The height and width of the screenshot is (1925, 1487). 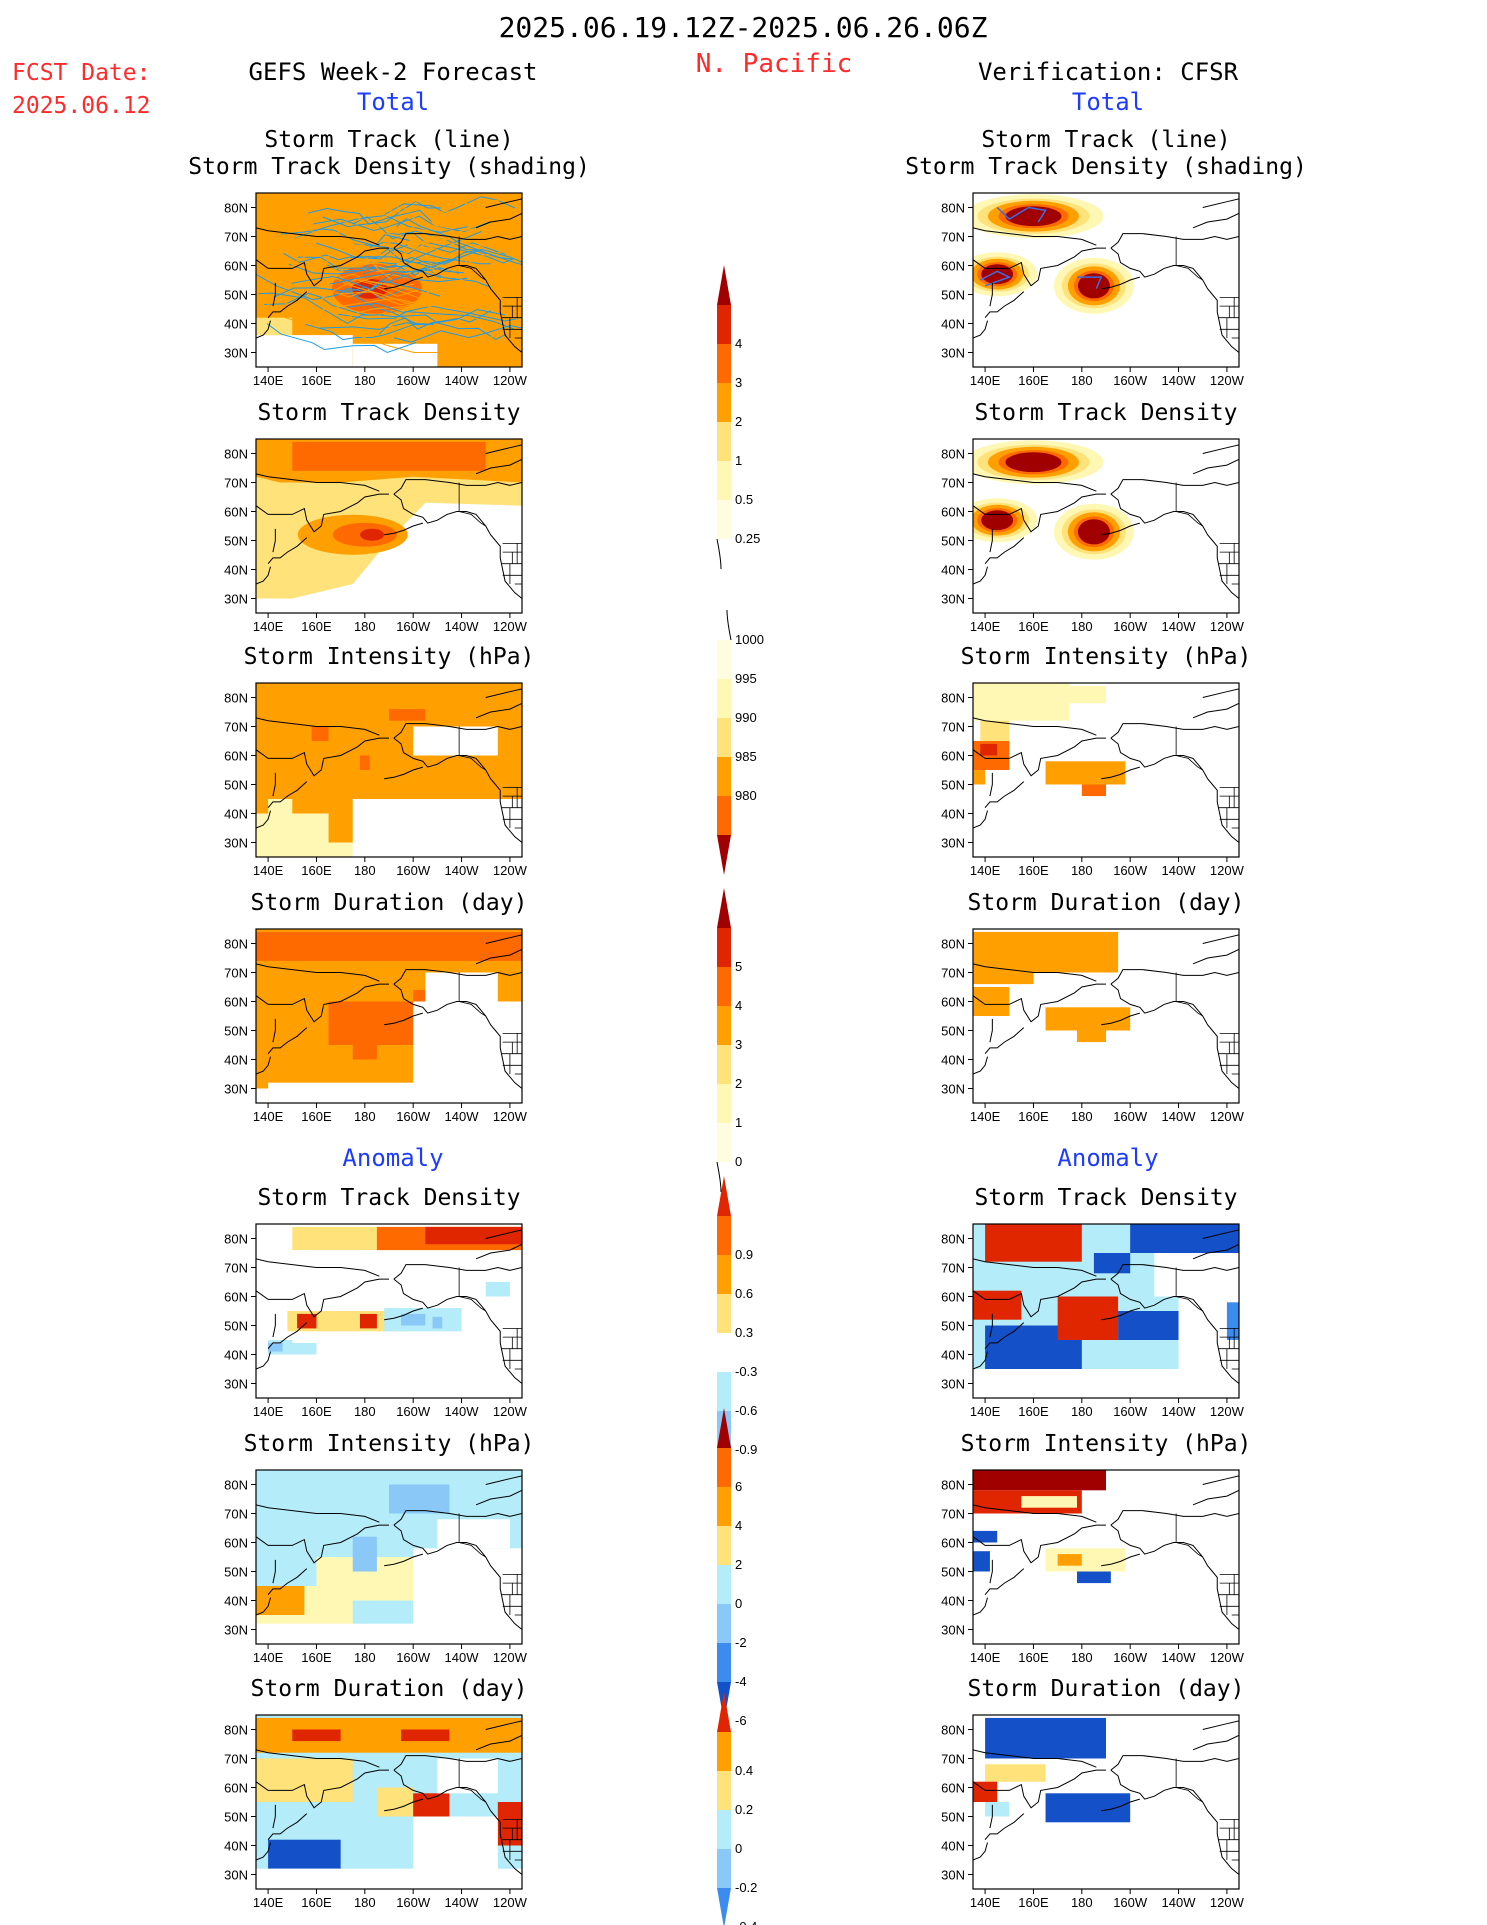 What do you see at coordinates (746, 1371) in the screenshot?
I see `colorbar-label: -0.3` at bounding box center [746, 1371].